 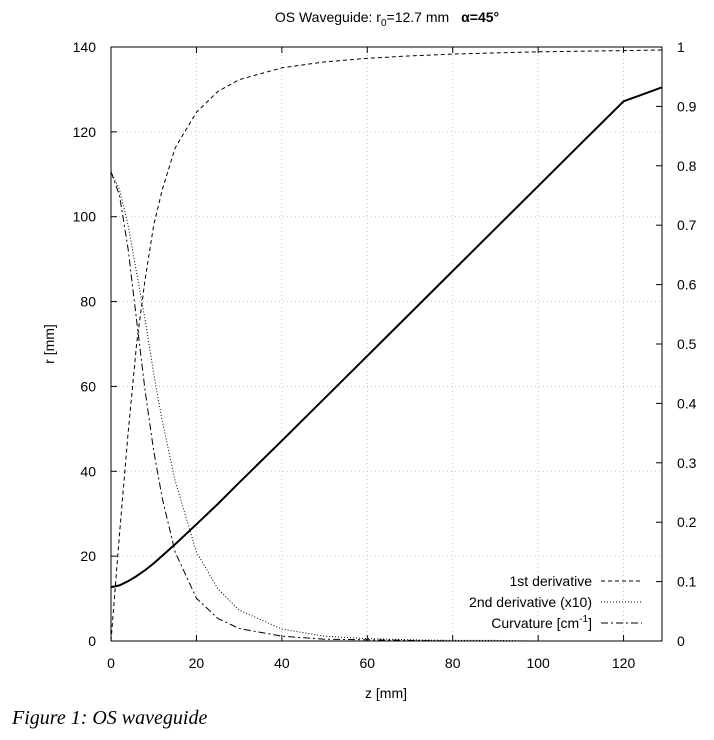 I want to click on y-tick-label: 60, so click(x=88, y=386).